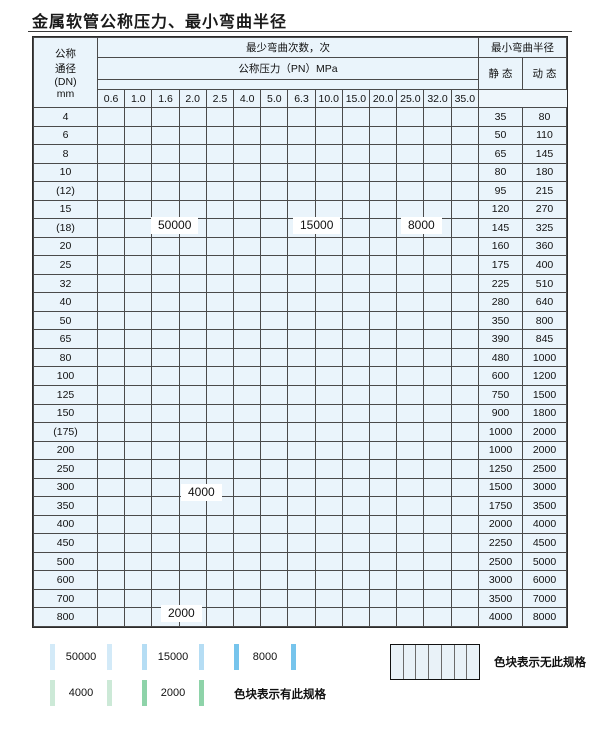  What do you see at coordinates (65, 117) in the screenshot?
I see `dn-value: 4` at bounding box center [65, 117].